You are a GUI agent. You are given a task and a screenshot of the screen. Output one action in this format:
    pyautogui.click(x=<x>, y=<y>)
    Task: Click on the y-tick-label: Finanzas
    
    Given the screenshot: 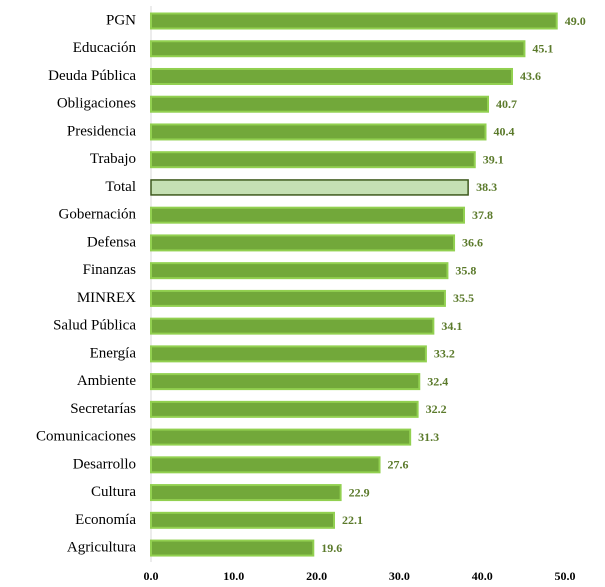 What is the action you would take?
    pyautogui.click(x=109, y=270)
    